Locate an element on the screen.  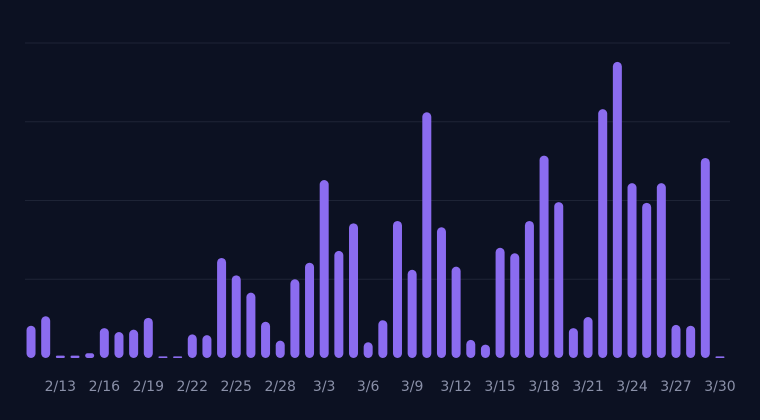
x-tick-label: 3/18 is located at coordinates (543, 387).